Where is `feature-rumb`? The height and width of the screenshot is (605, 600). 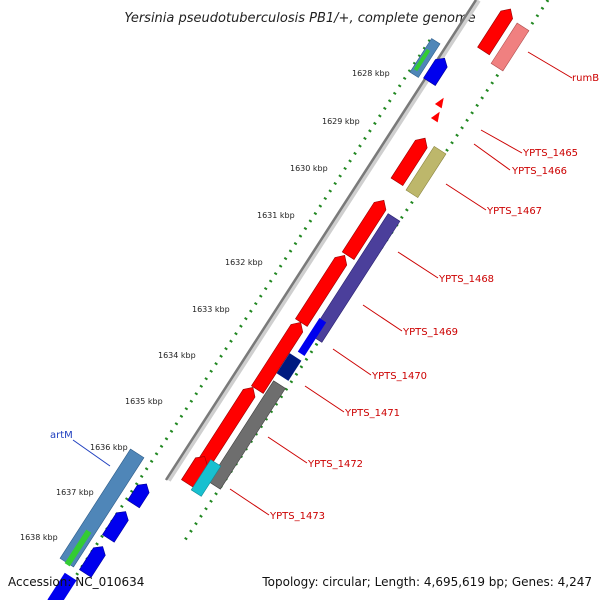
feature-rumb is located at coordinates (510, 47).